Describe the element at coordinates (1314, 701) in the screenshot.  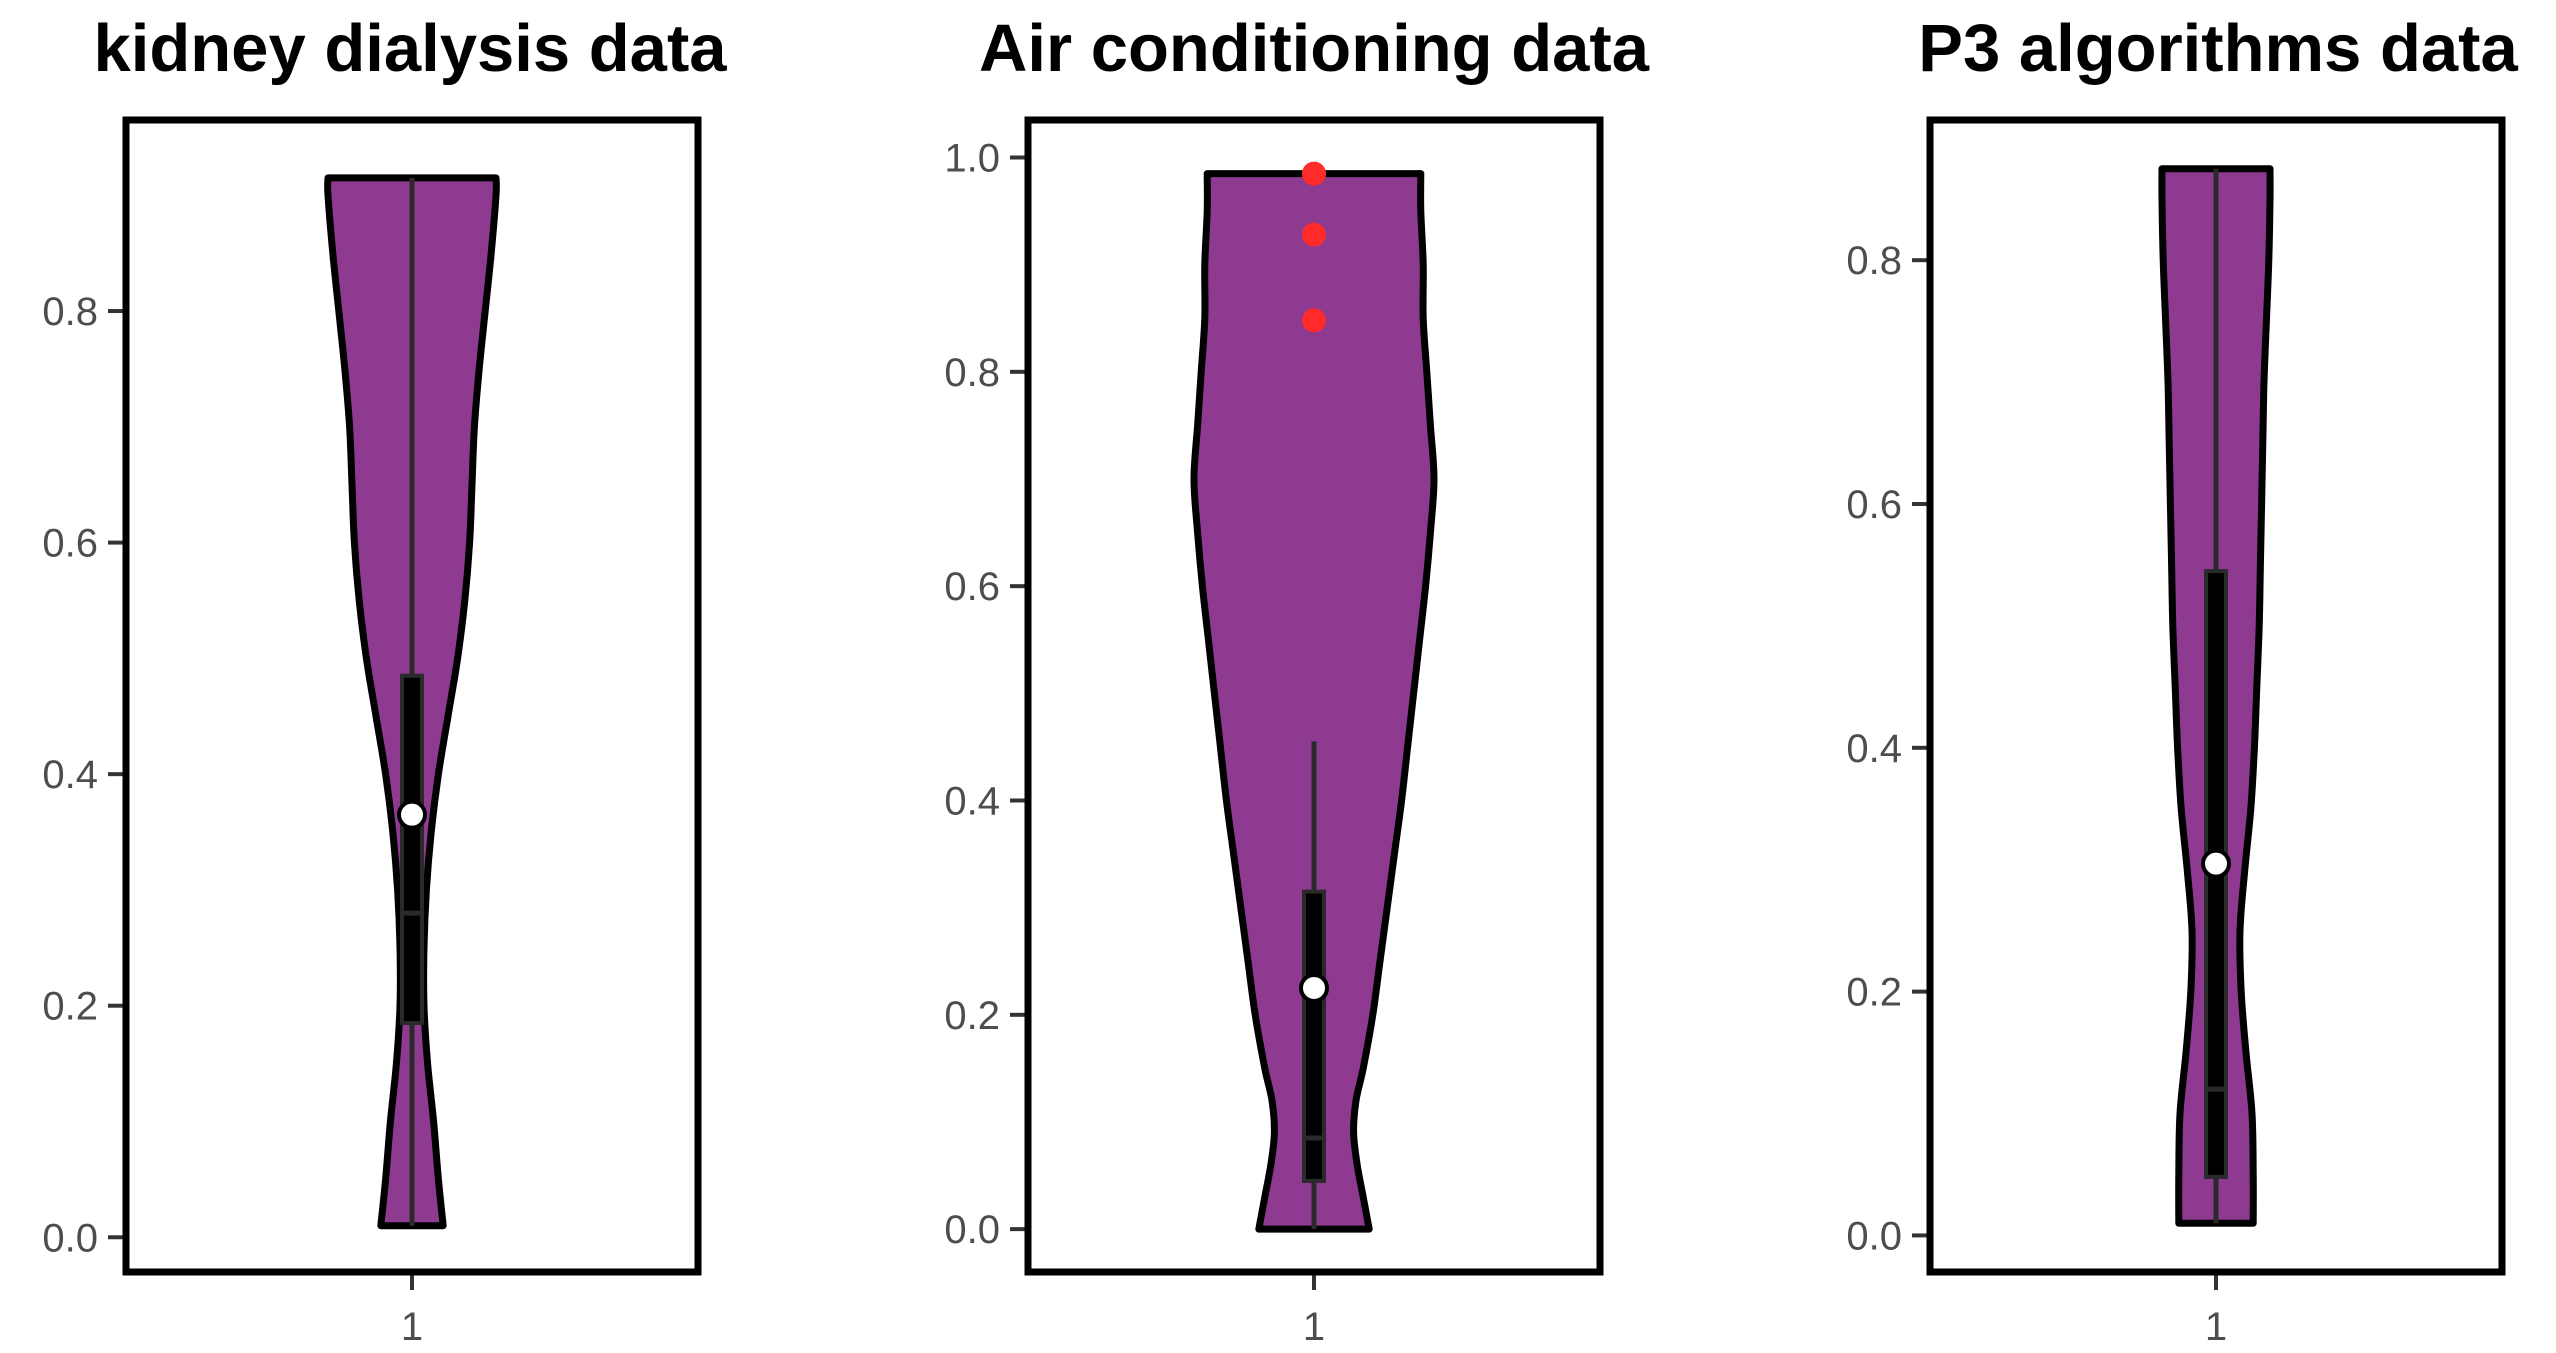
I see `violin-body` at that location.